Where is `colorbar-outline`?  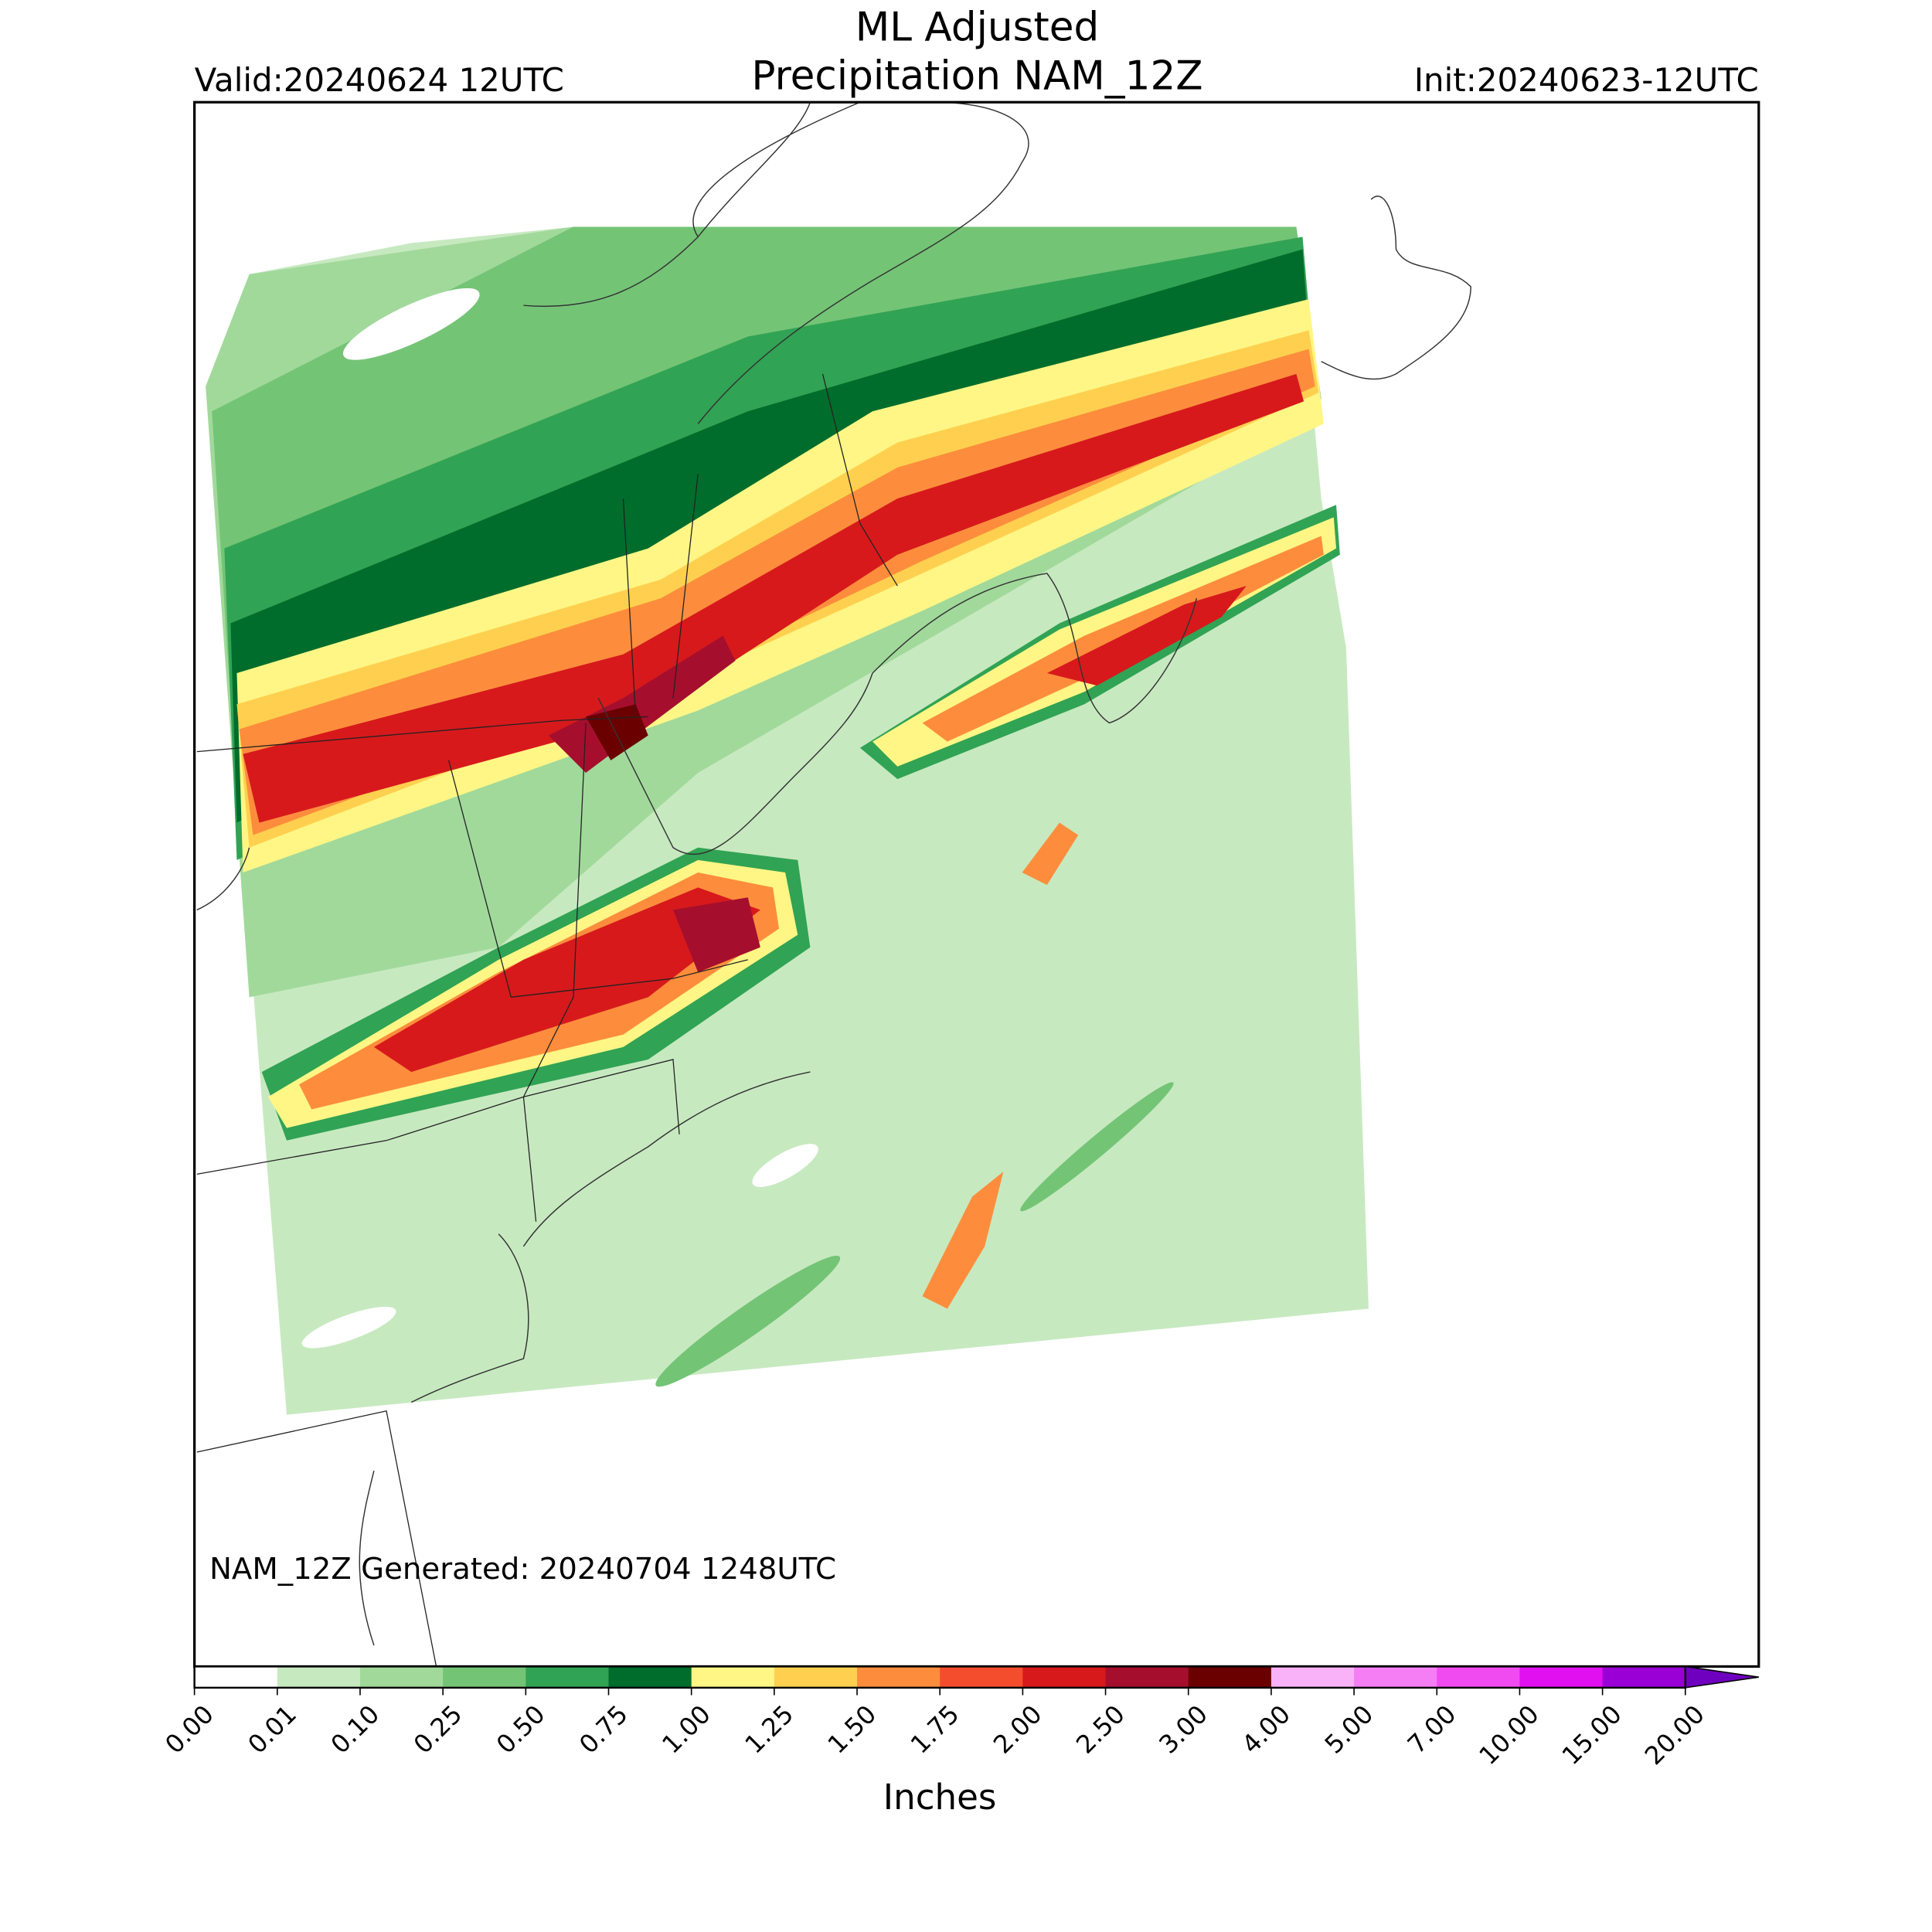 colorbar-outline is located at coordinates (940, 1677).